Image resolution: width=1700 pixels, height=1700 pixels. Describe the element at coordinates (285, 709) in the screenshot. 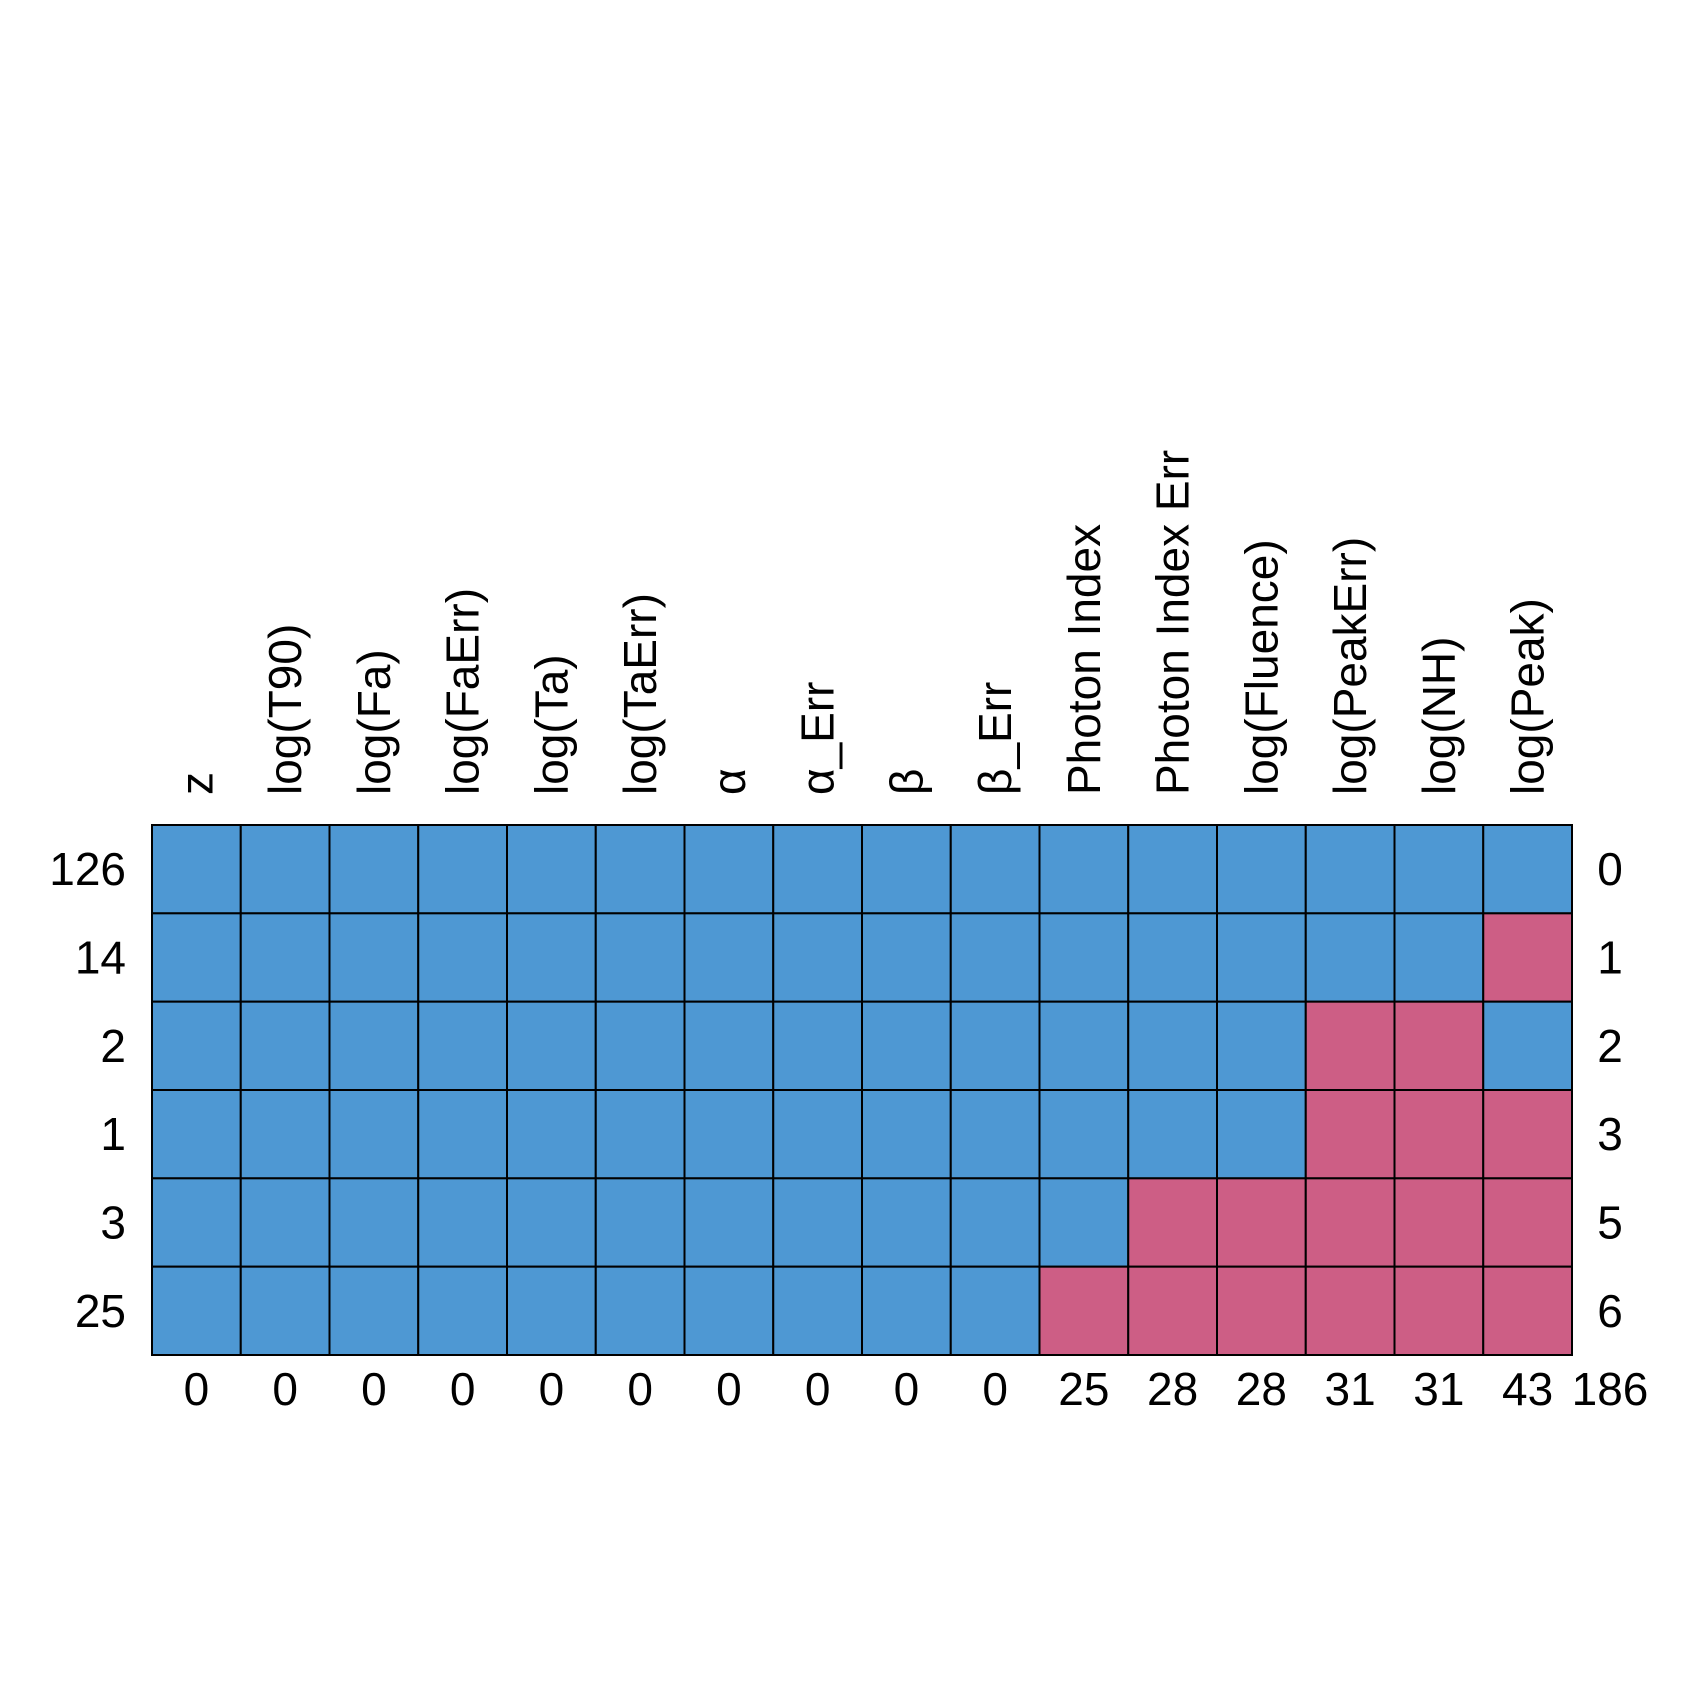

I see `variable-label: log(T90)` at that location.